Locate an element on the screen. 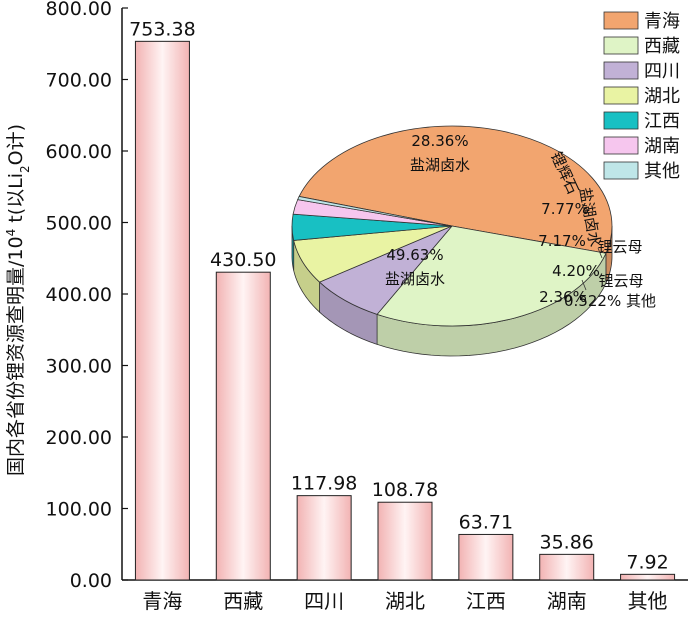 This screenshot has width=700, height=630. legend-swatch-青海 is located at coordinates (621, 20).